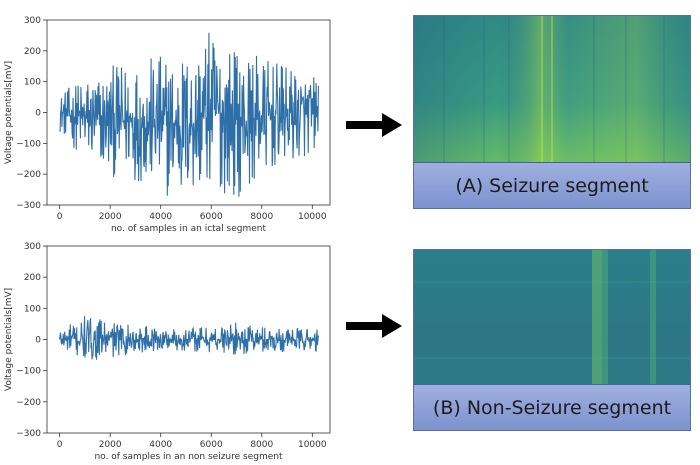 Image resolution: width=700 pixels, height=465 pixels. I want to click on x-axis-title: no. of samples in an non seizure segment, so click(188, 457).